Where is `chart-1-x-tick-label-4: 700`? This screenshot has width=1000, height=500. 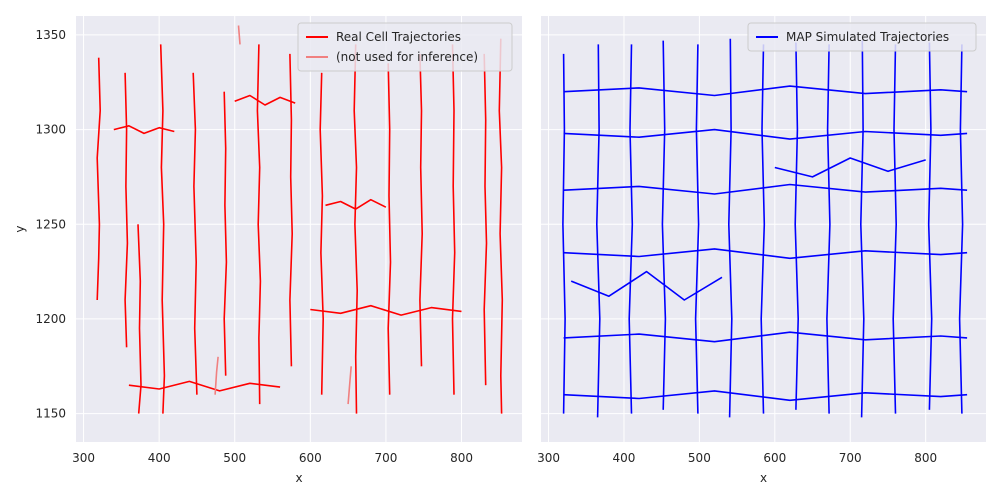
chart-1-x-tick-label-4: 700 is located at coordinates (385, 458).